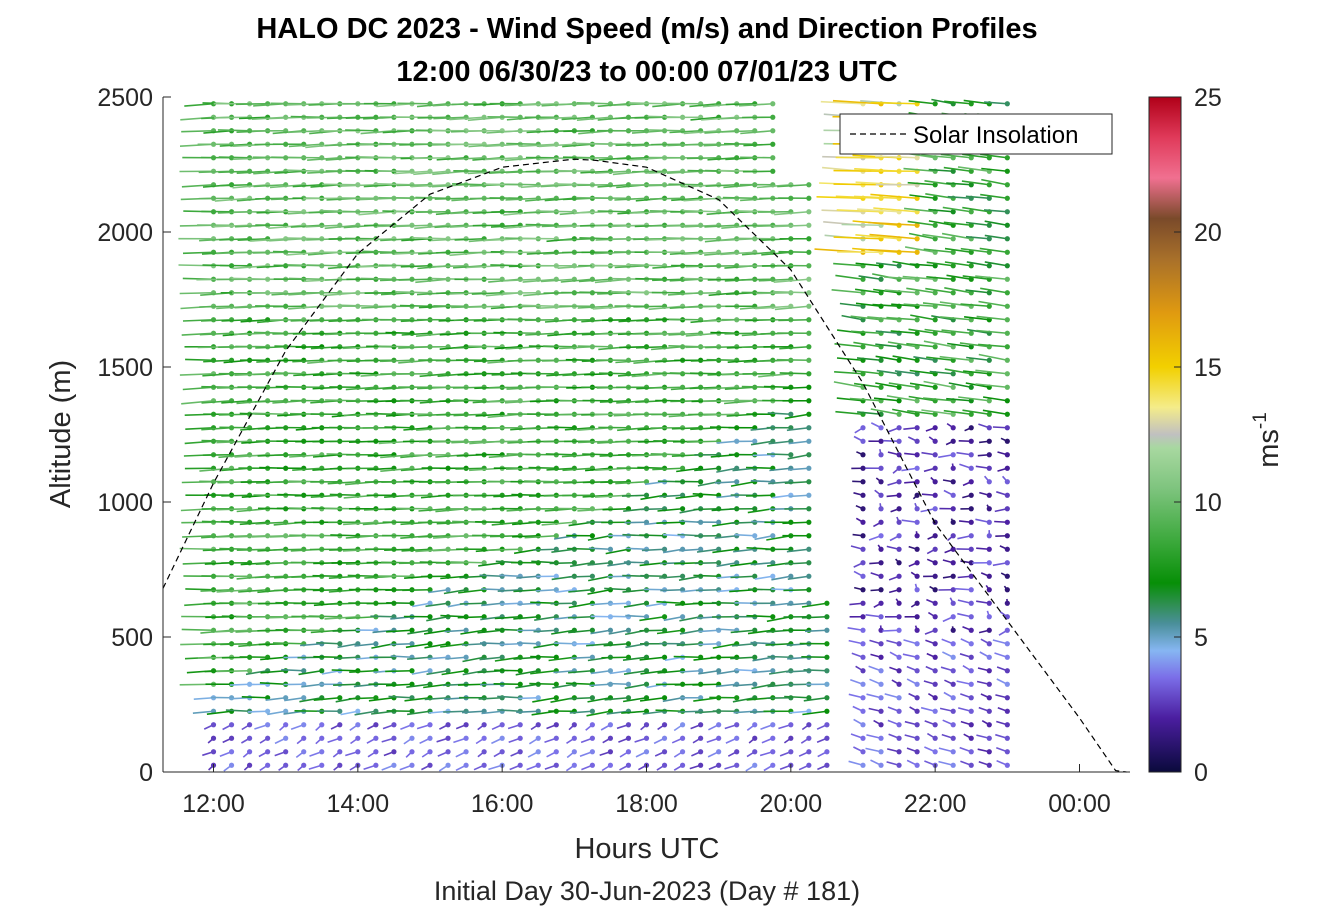 This screenshot has height=911, width=1343. I want to click on chart-subtitle: 12:00 06/30/23 to 00:00 07/01/23 UTC, so click(646, 72).